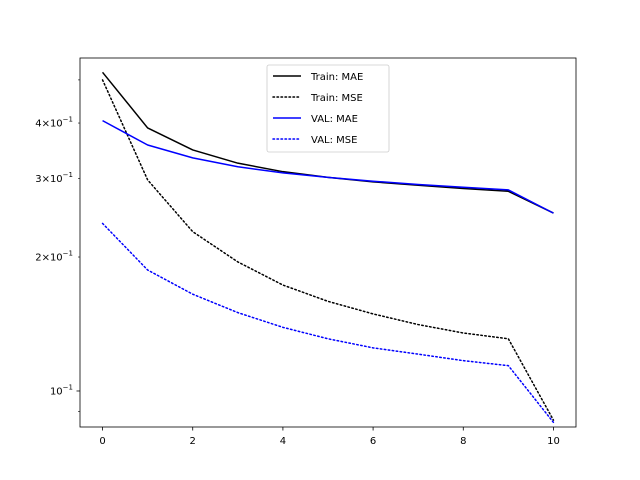 The width and height of the screenshot is (640, 480). What do you see at coordinates (54, 257) in the screenshot?
I see `y-tick-label: 2×10⁻¹` at bounding box center [54, 257].